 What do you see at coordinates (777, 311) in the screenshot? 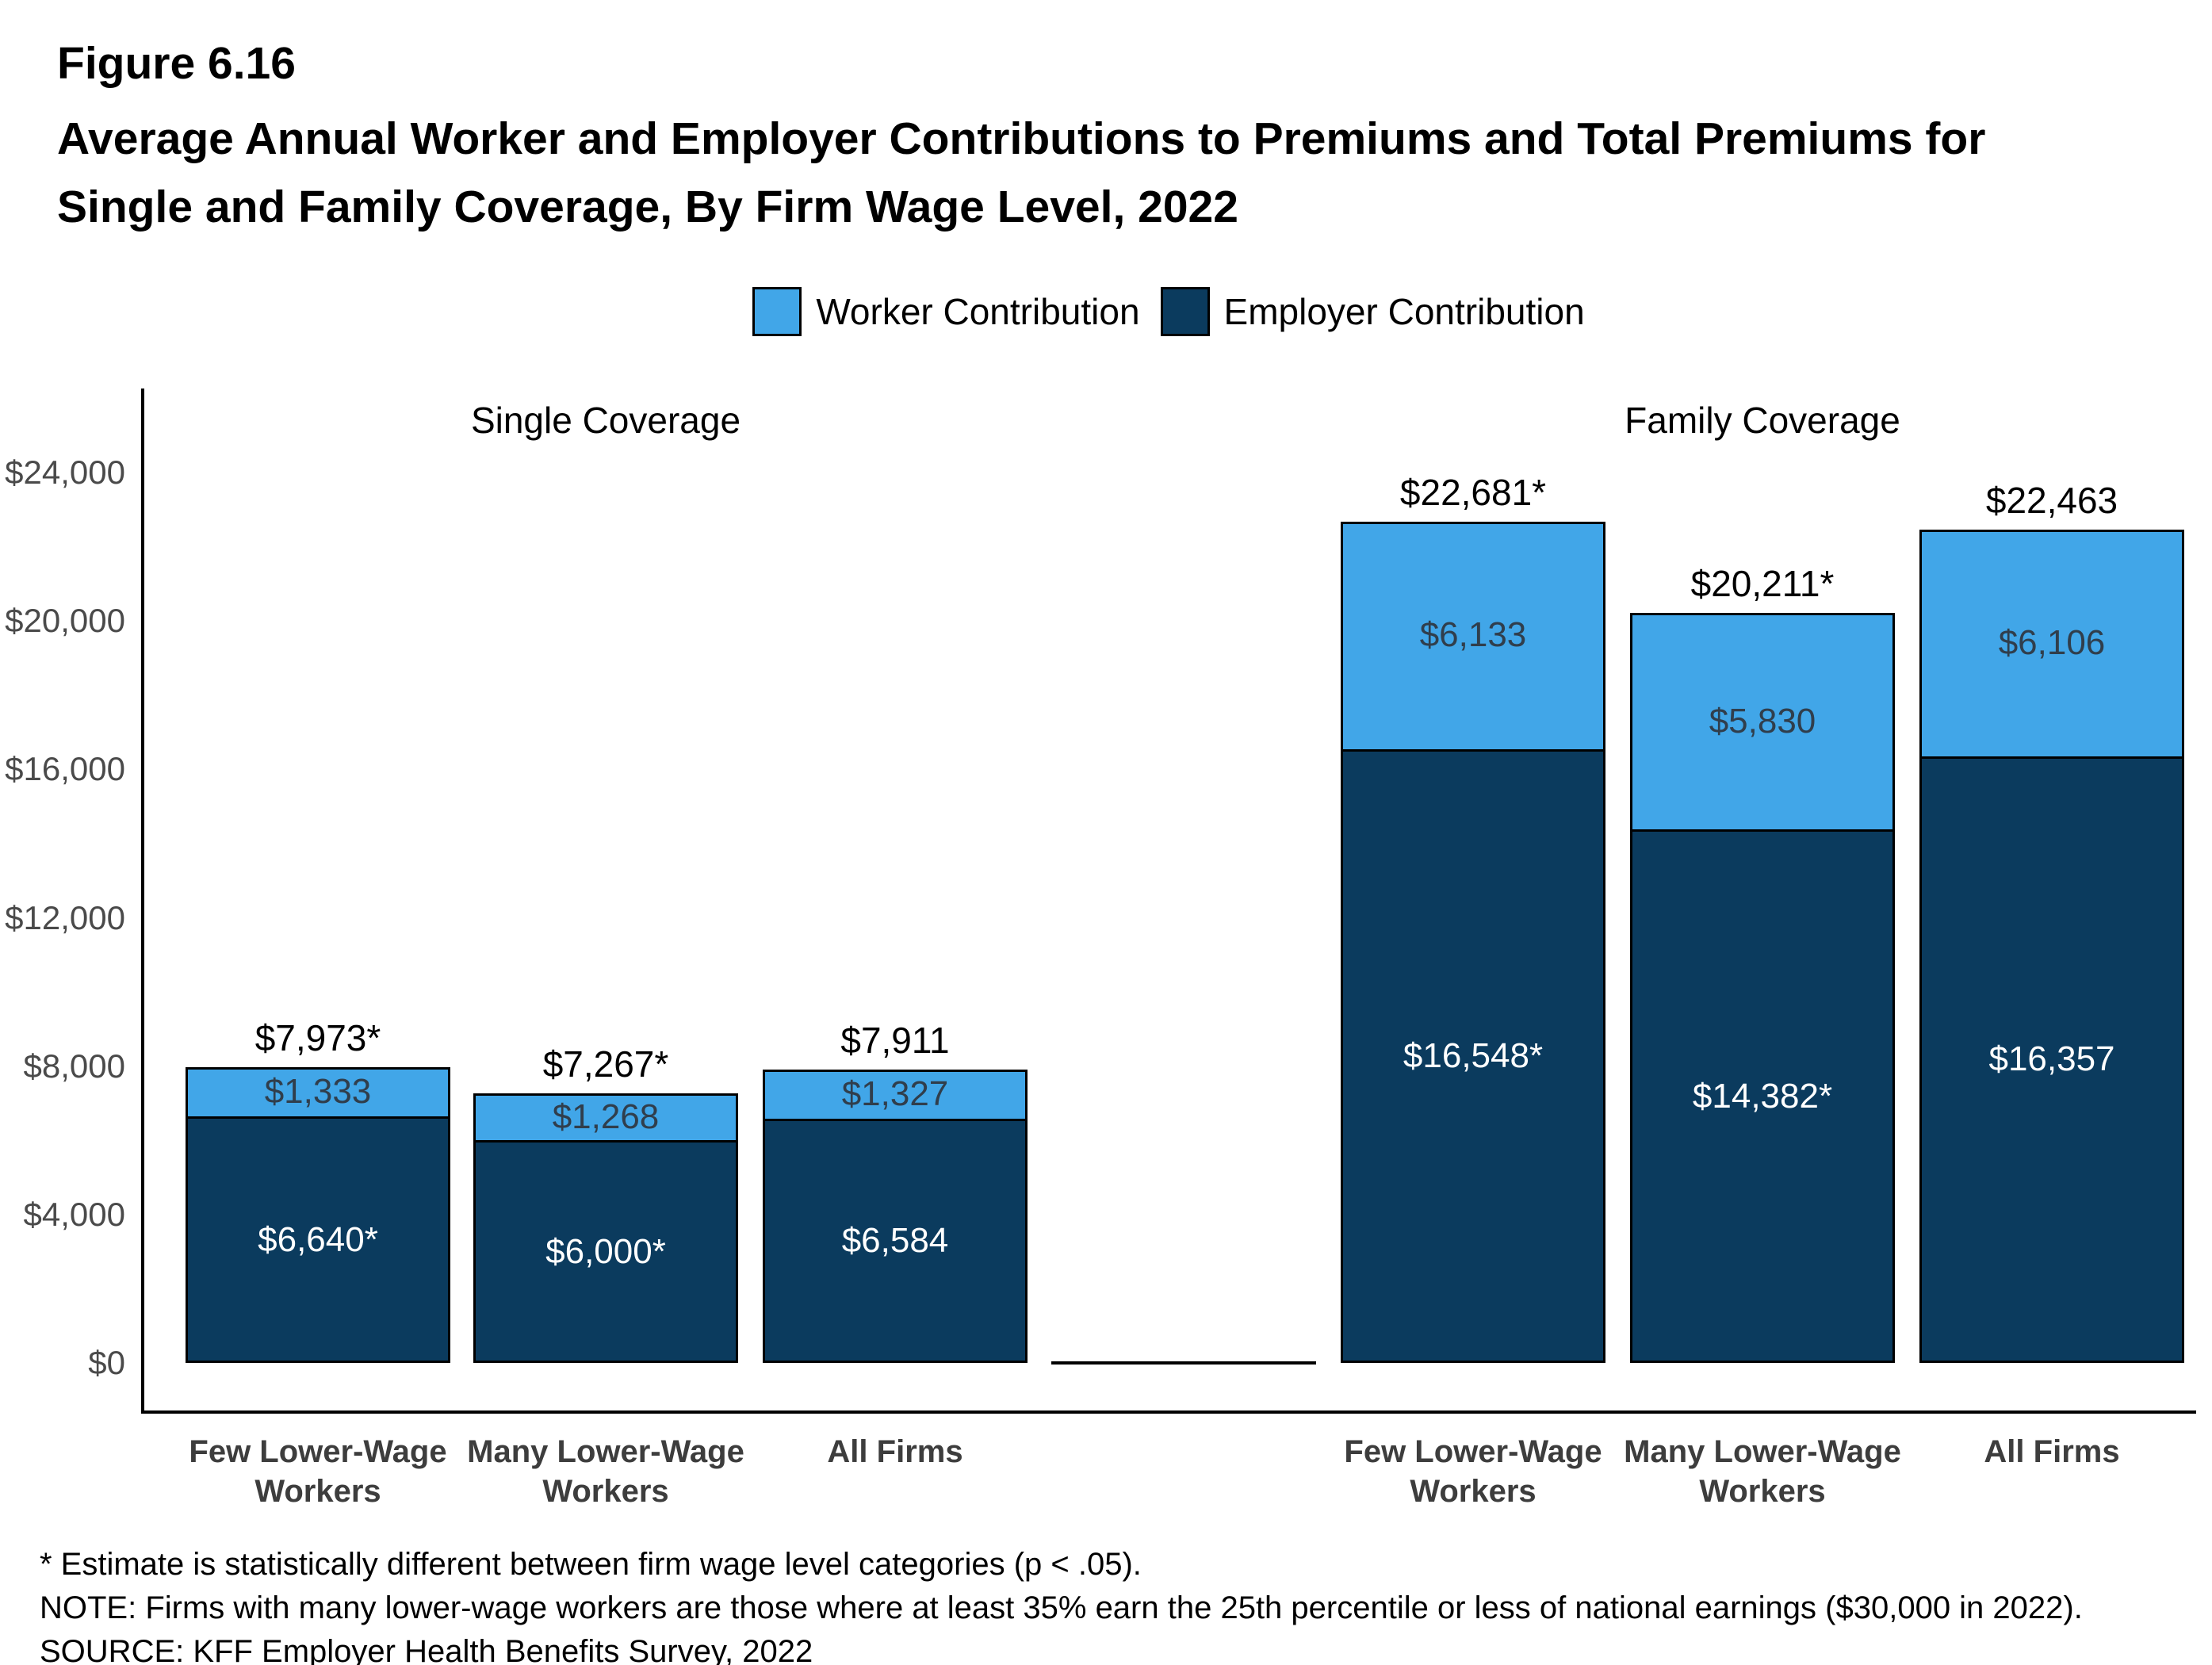
I see `worker-contribution-swatch` at bounding box center [777, 311].